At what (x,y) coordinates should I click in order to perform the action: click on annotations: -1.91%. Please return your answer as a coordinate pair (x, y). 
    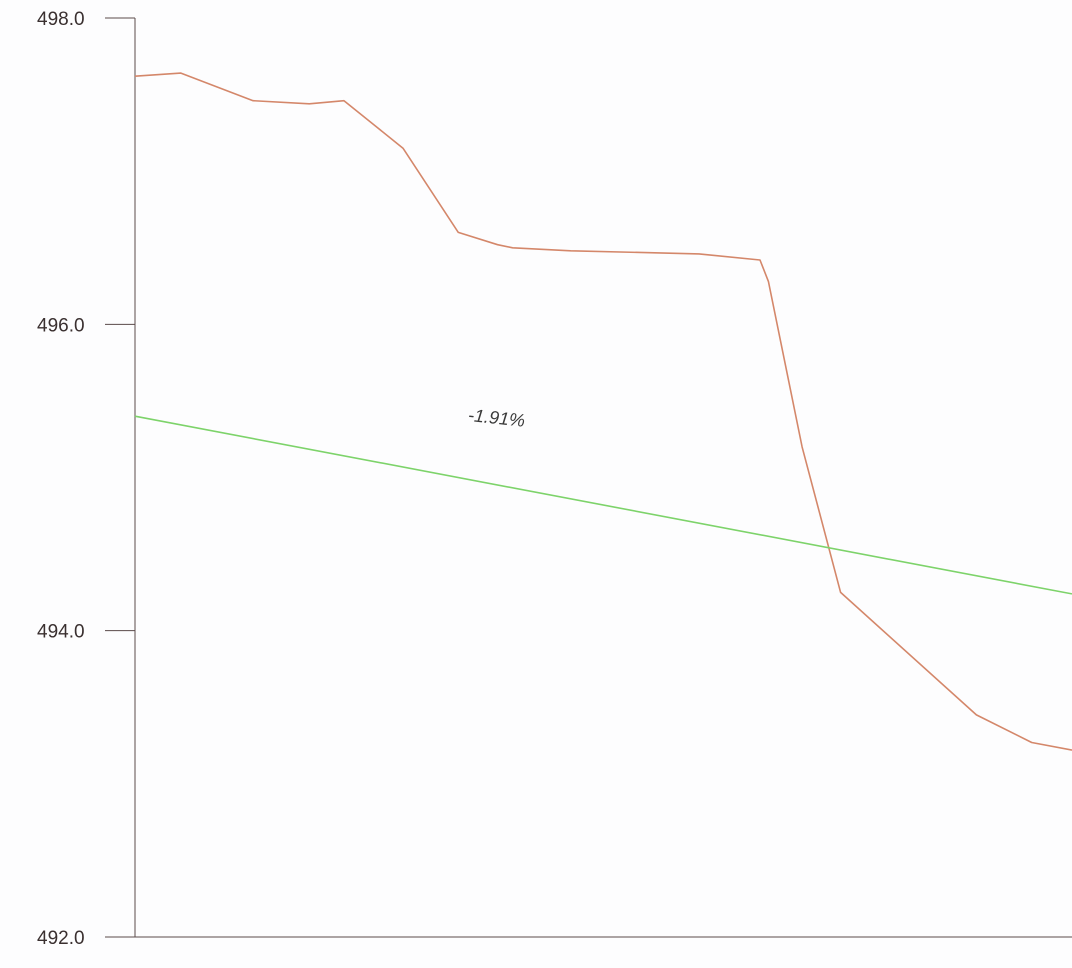
    Looking at the image, I should click on (496, 418).